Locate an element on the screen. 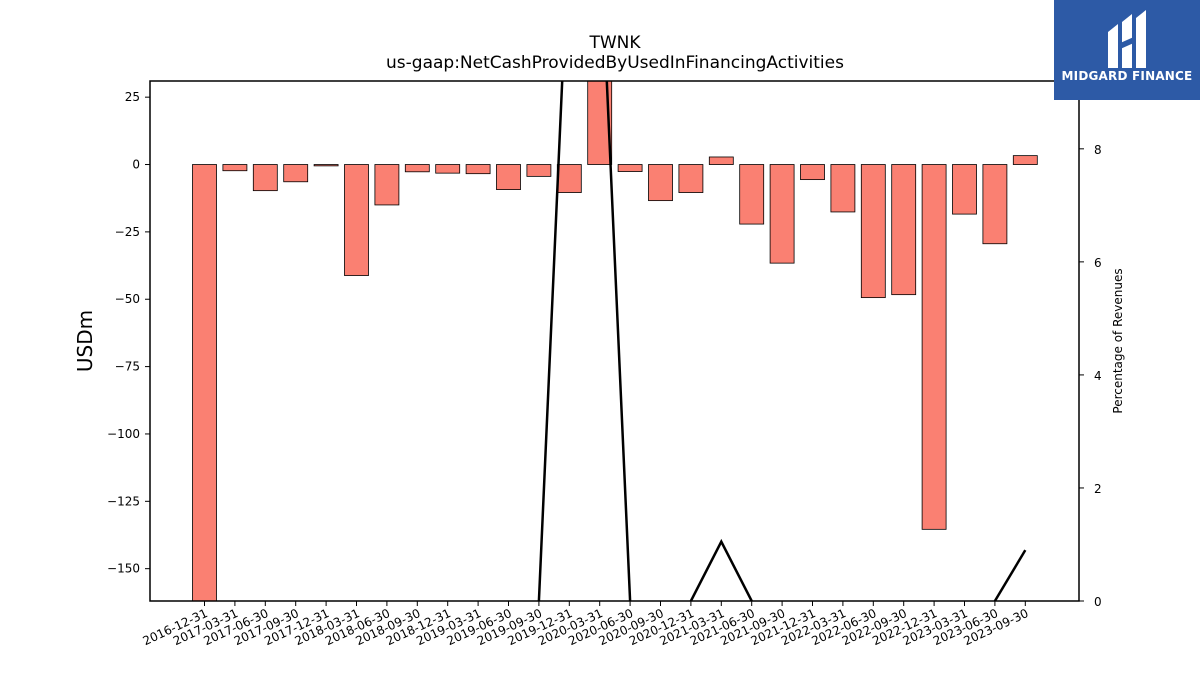 The height and width of the screenshot is (675, 1200). brand-logo: MIDGARD FINANCE is located at coordinates (1127, 50).